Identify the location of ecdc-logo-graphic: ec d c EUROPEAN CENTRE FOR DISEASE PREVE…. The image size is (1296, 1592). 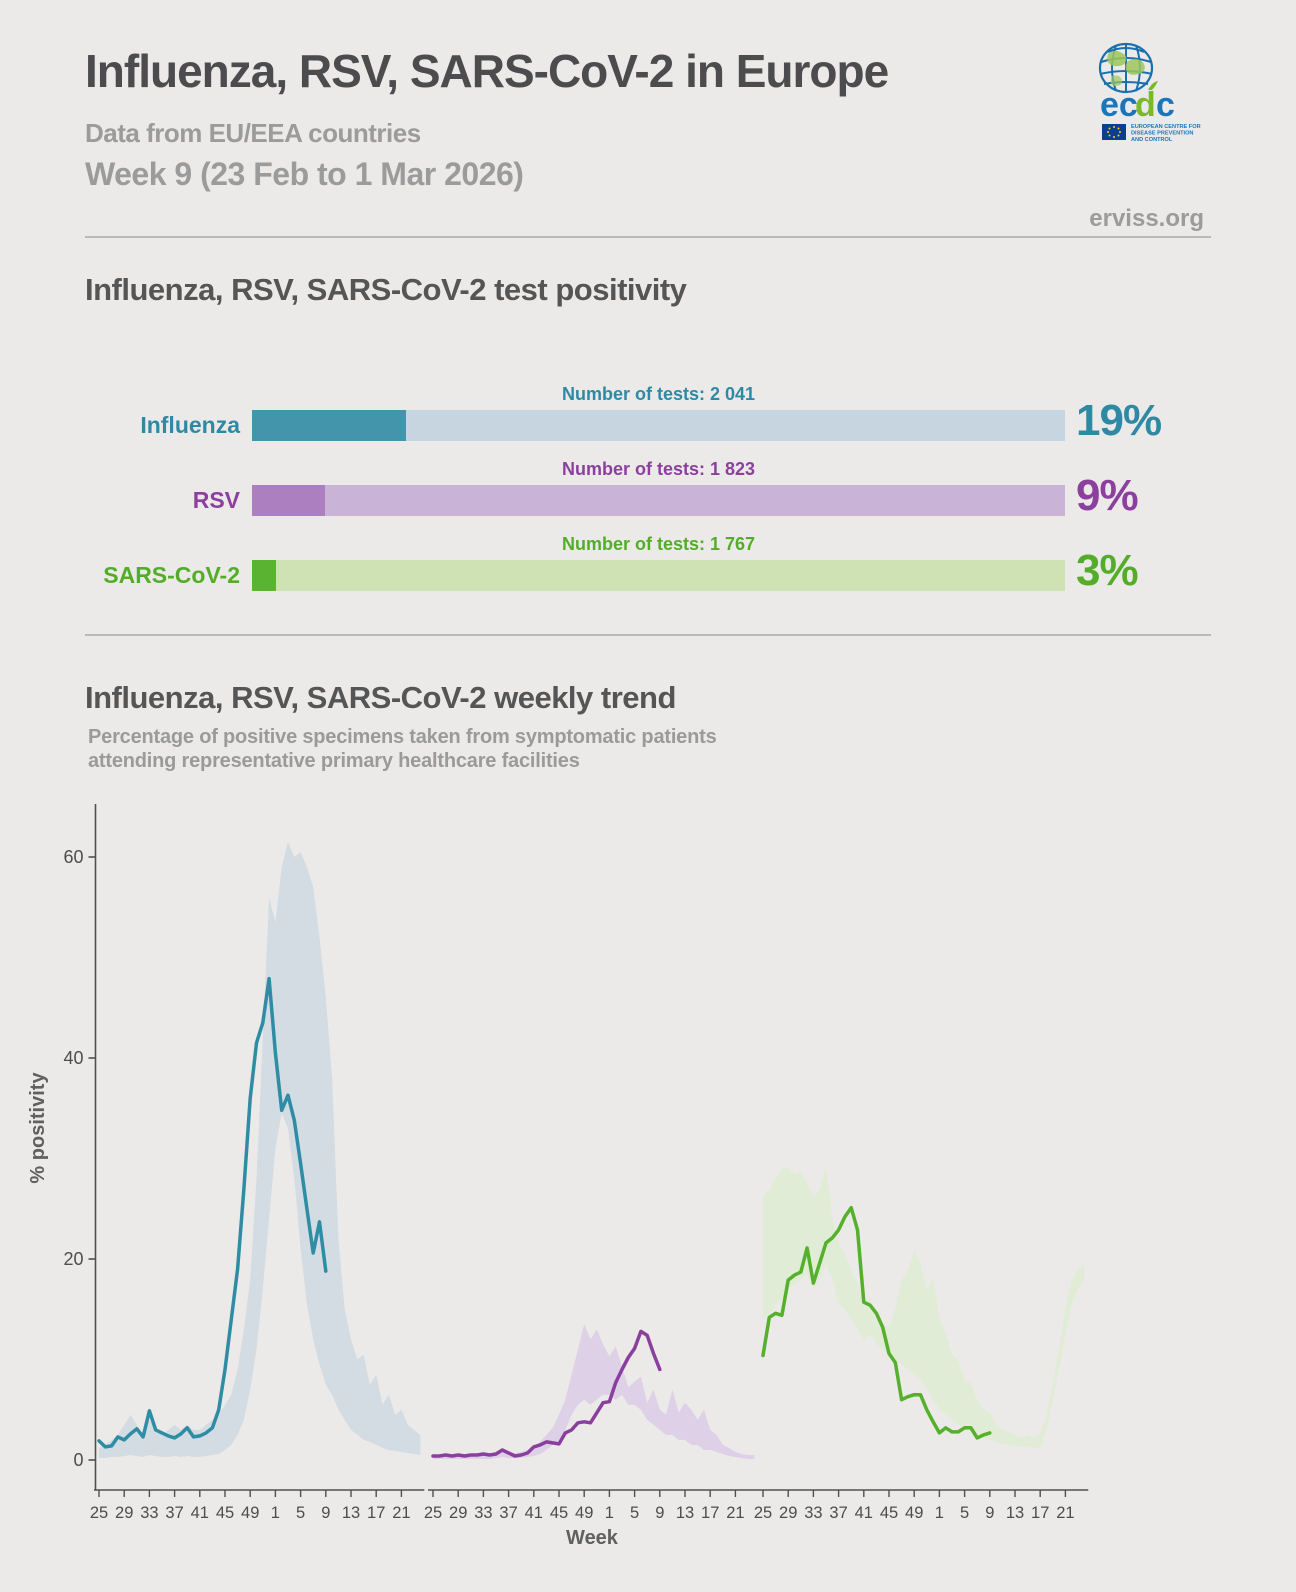
(1149, 92).